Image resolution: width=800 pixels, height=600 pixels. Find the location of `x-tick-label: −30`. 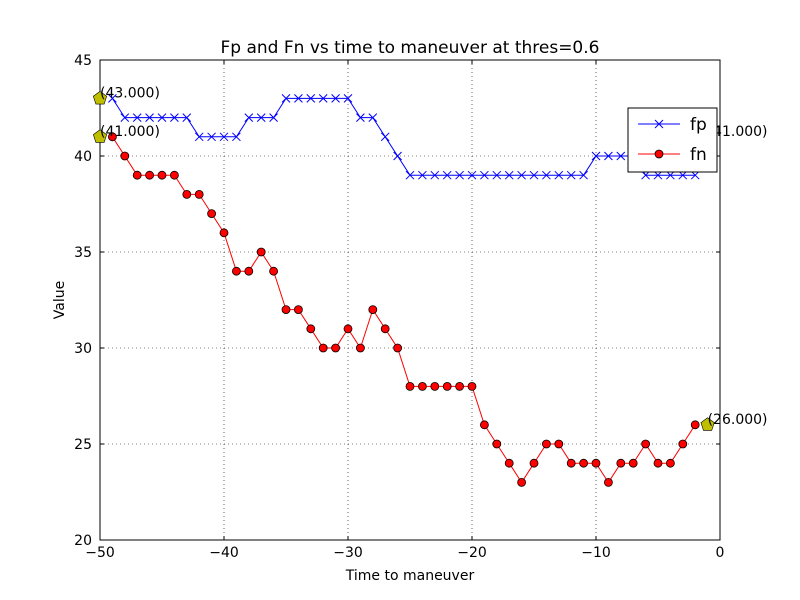

x-tick-label: −30 is located at coordinates (348, 553).